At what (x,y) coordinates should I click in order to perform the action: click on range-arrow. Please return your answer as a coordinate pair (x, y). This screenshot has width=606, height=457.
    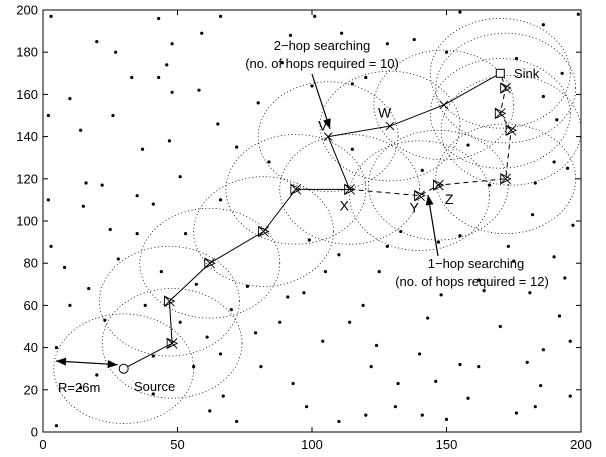
    Looking at the image, I should click on (86, 363).